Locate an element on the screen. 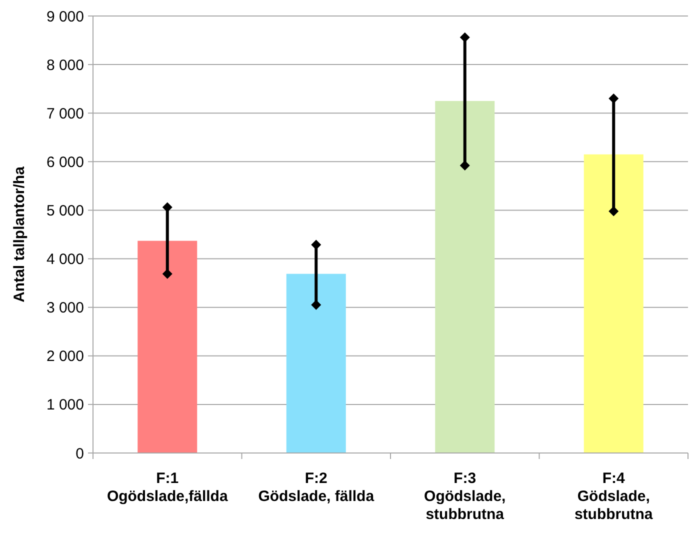 The width and height of the screenshot is (693, 536). x-tick-label: F:2 Gödslade, fällda is located at coordinates (316, 487).